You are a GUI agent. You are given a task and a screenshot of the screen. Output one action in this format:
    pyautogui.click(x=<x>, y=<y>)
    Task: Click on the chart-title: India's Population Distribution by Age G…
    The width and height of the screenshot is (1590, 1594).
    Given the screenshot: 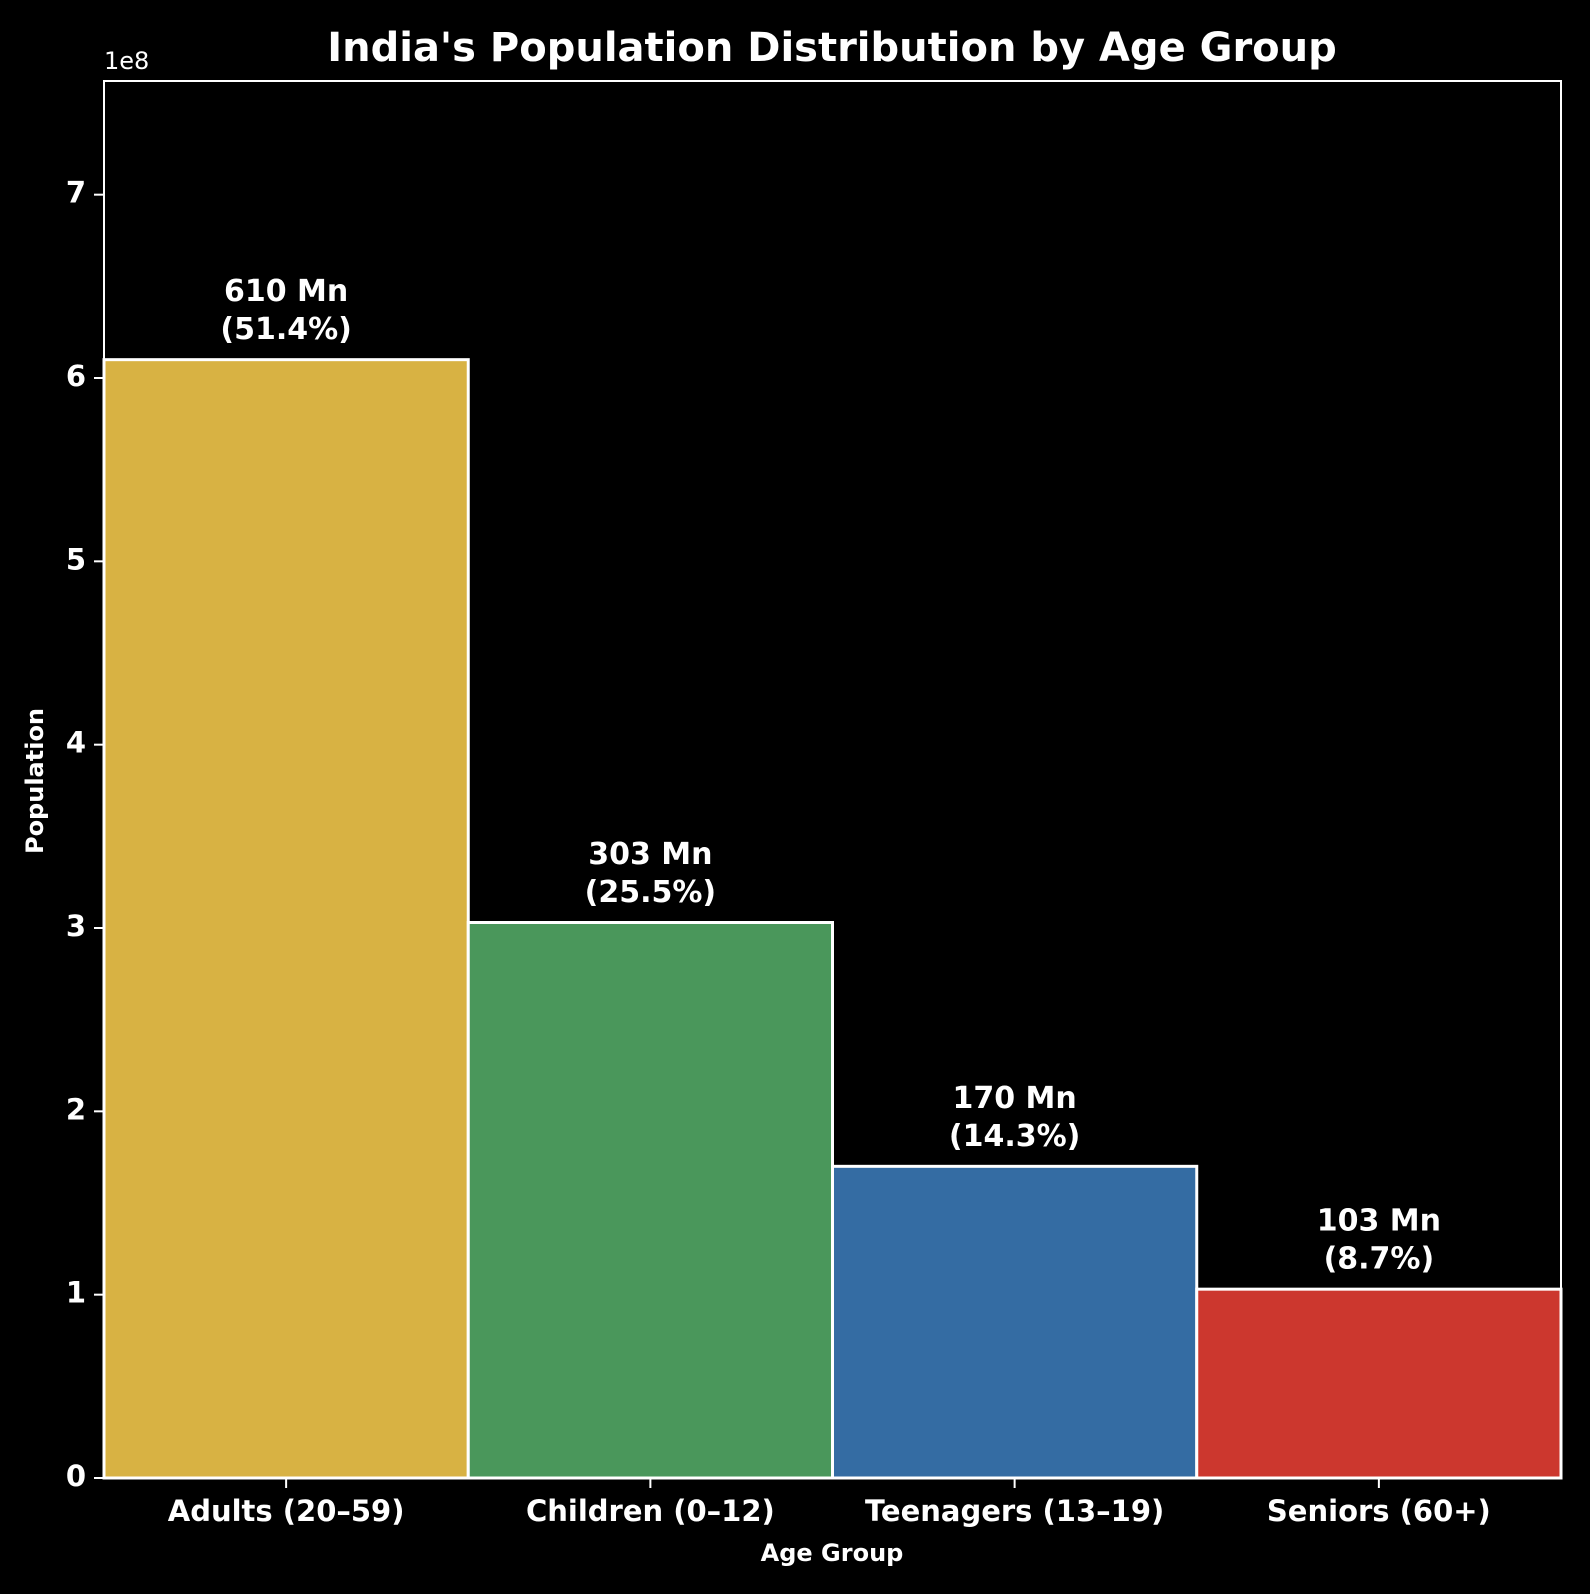 What is the action you would take?
    pyautogui.click(x=832, y=48)
    